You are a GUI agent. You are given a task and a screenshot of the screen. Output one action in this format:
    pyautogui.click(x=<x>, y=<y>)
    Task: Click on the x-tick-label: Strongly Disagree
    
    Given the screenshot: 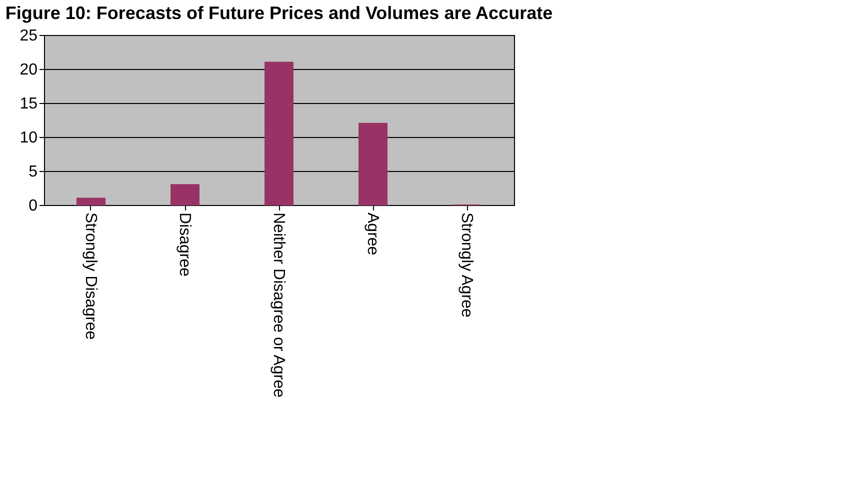 What is the action you would take?
    pyautogui.click(x=90, y=276)
    